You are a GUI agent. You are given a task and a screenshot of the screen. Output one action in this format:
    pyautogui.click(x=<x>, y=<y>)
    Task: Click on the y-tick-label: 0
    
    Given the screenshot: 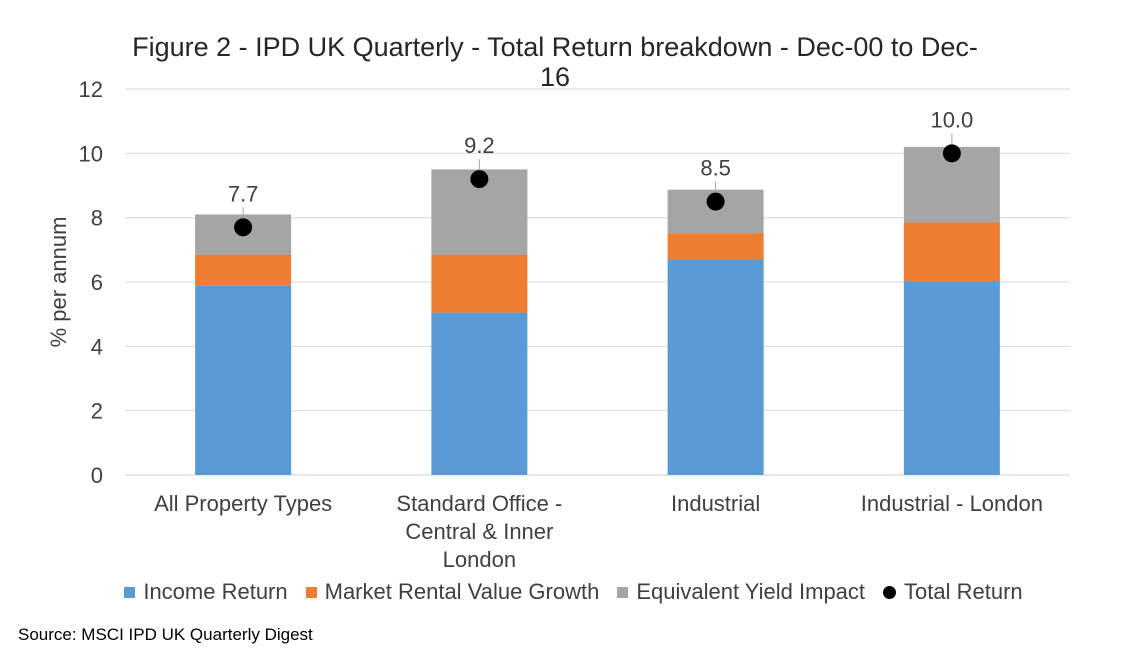 What is the action you would take?
    pyautogui.click(x=97, y=475)
    